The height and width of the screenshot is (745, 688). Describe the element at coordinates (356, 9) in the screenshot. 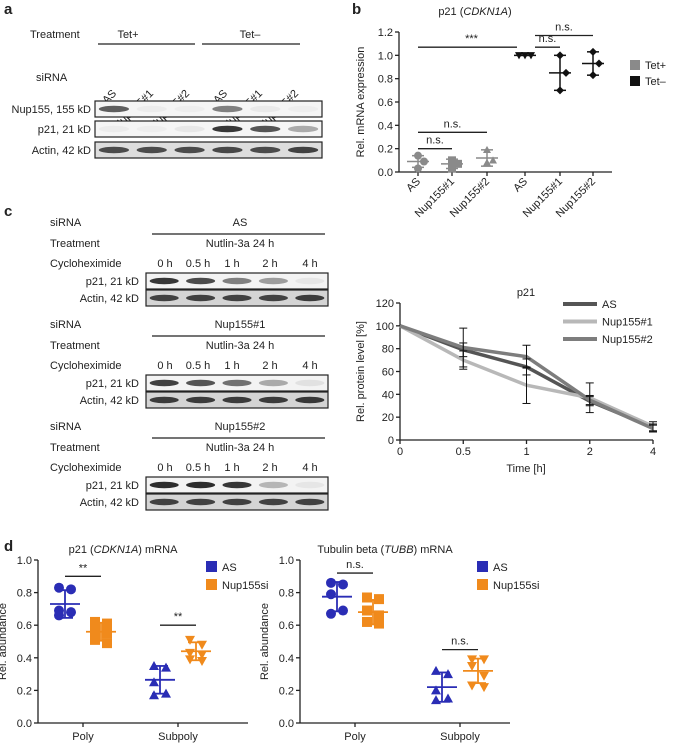

I see `panel-label: b` at that location.